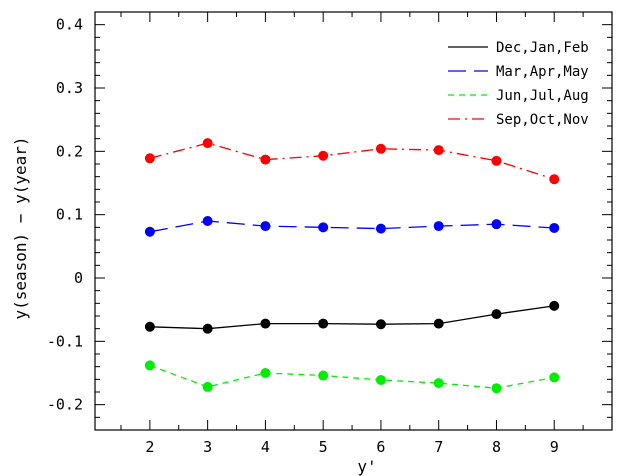 The height and width of the screenshot is (476, 633). What do you see at coordinates (78, 278) in the screenshot?
I see `y-tick-label: 0` at bounding box center [78, 278].